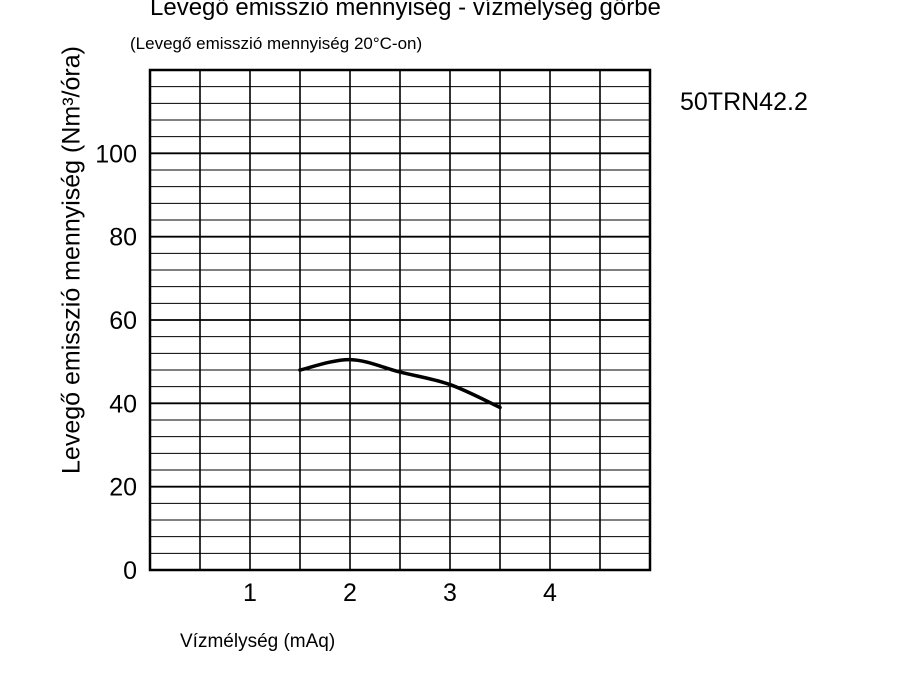 The width and height of the screenshot is (900, 700). What do you see at coordinates (123, 488) in the screenshot?
I see `y-tick-label: 20` at bounding box center [123, 488].